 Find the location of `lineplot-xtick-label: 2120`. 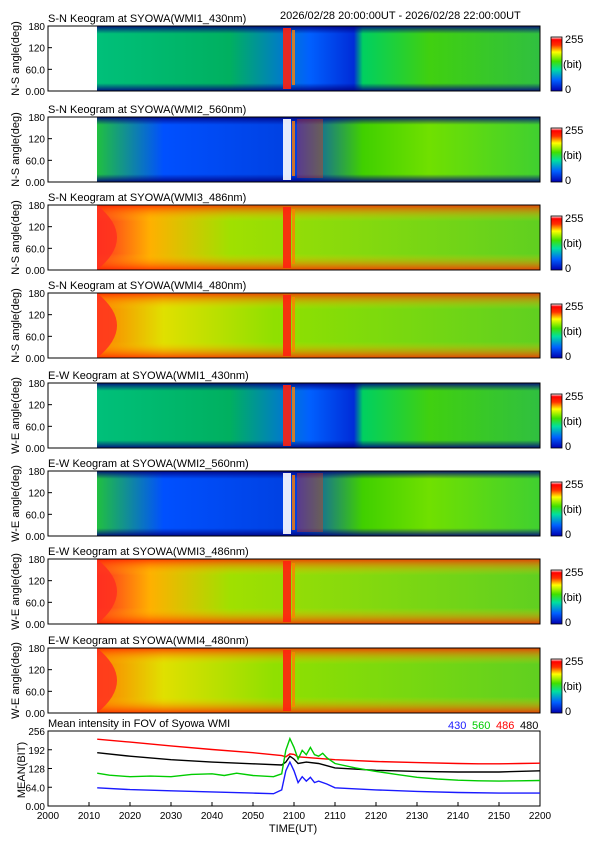

lineplot-xtick-label: 2120 is located at coordinates (376, 816).